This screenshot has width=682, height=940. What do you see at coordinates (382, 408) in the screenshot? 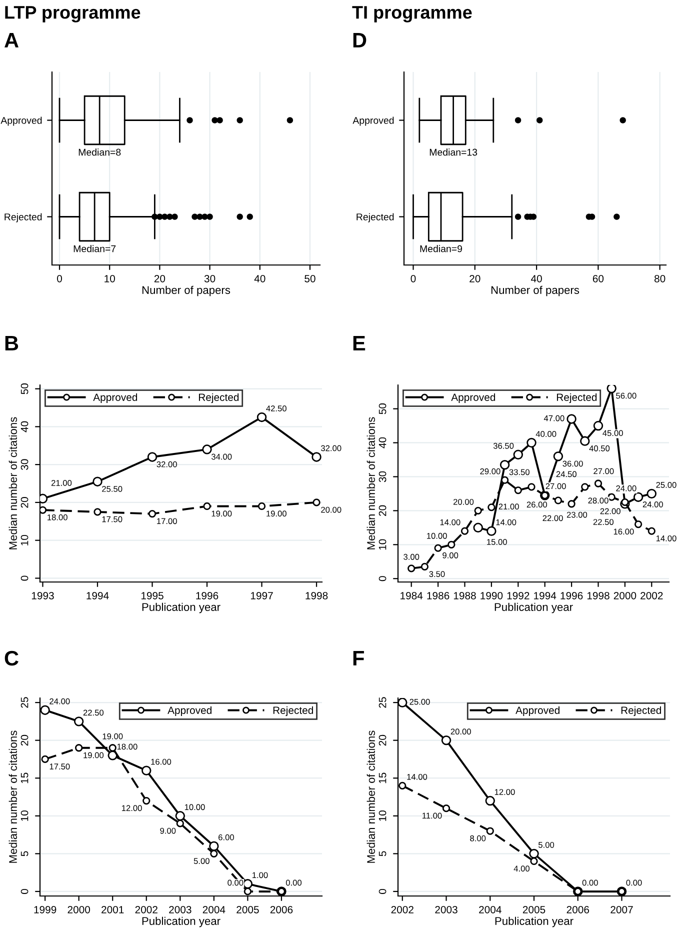
I see `y-tick-label: 50` at bounding box center [382, 408].